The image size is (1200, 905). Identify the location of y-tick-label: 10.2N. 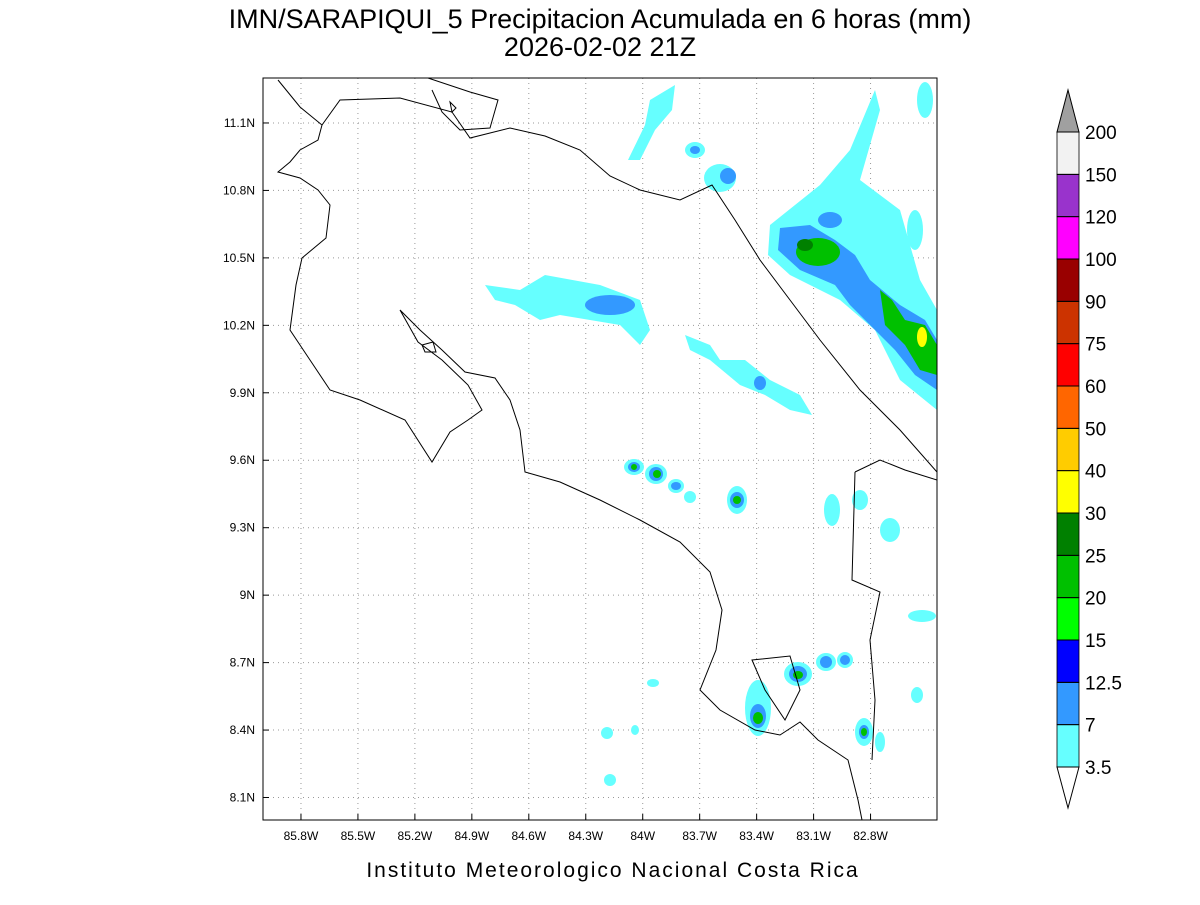
(239, 325).